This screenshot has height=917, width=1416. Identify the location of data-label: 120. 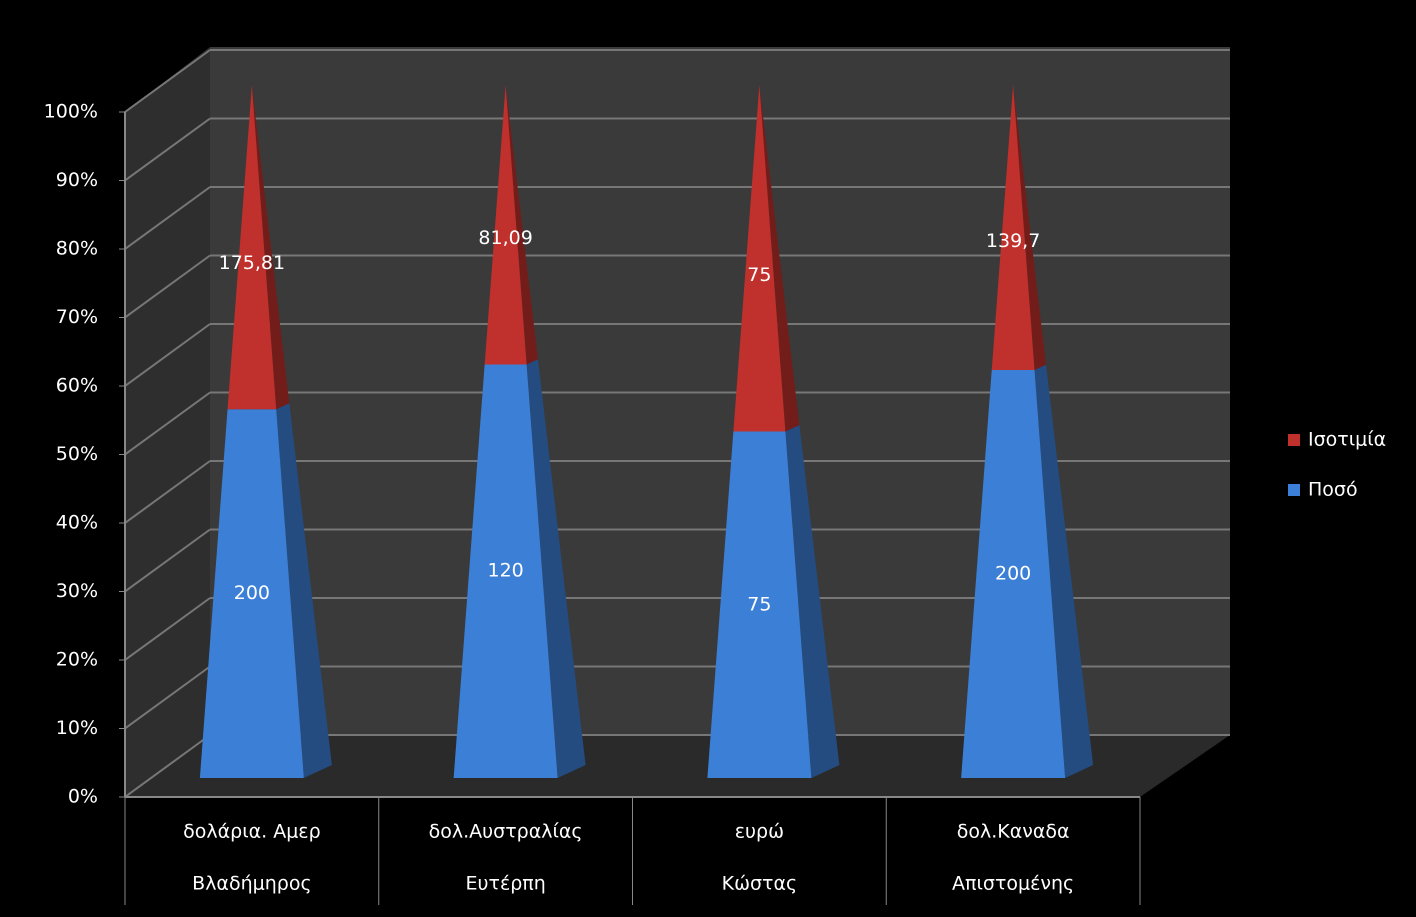
(505, 571).